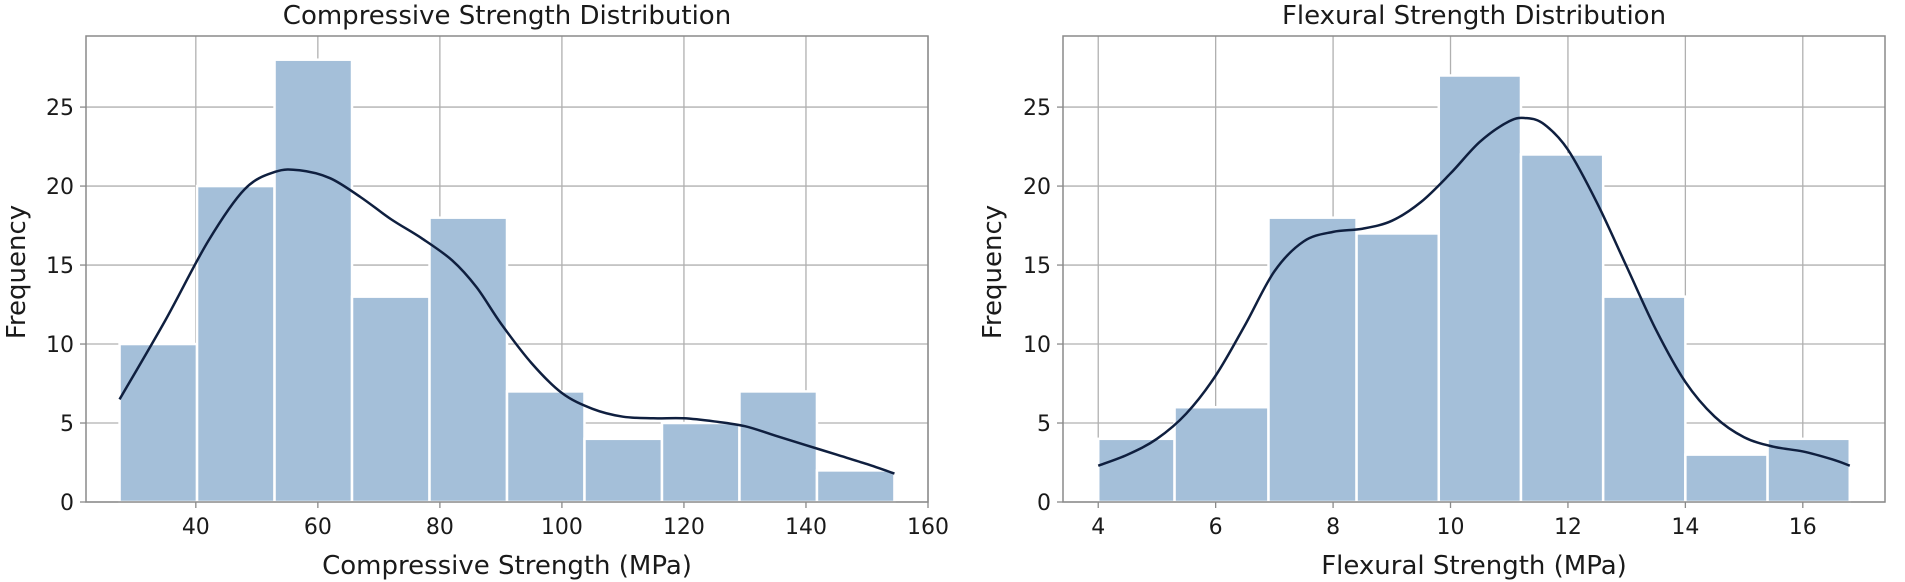 The image size is (1905, 582). I want to click on x-tick-label: 40, so click(196, 527).